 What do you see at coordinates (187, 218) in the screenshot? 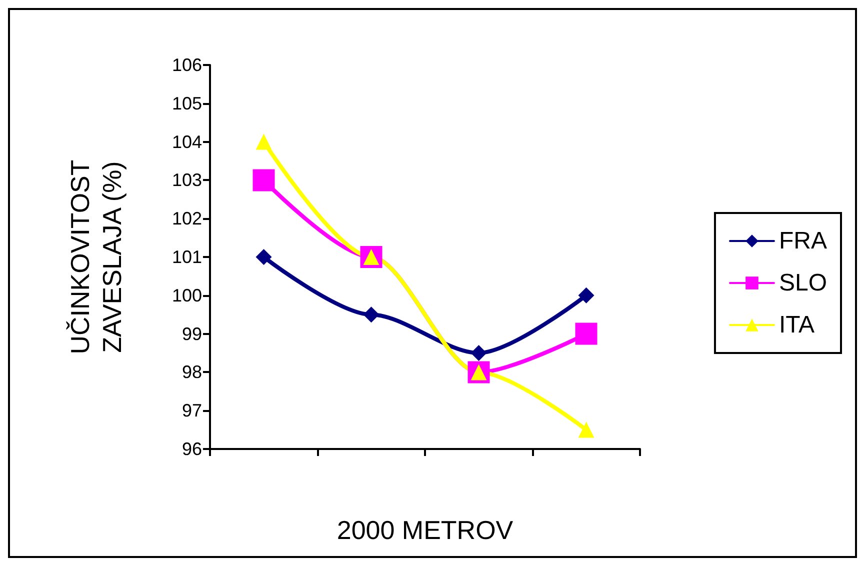
I see `y-tick-label: 102` at bounding box center [187, 218].